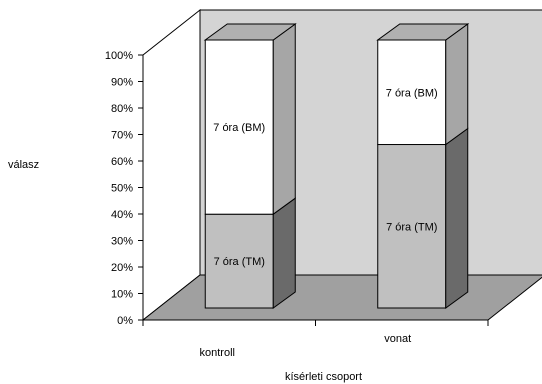 The width and height of the screenshot is (542, 384). Describe the element at coordinates (122, 109) in the screenshot. I see `y-tick-label: 80%` at that location.